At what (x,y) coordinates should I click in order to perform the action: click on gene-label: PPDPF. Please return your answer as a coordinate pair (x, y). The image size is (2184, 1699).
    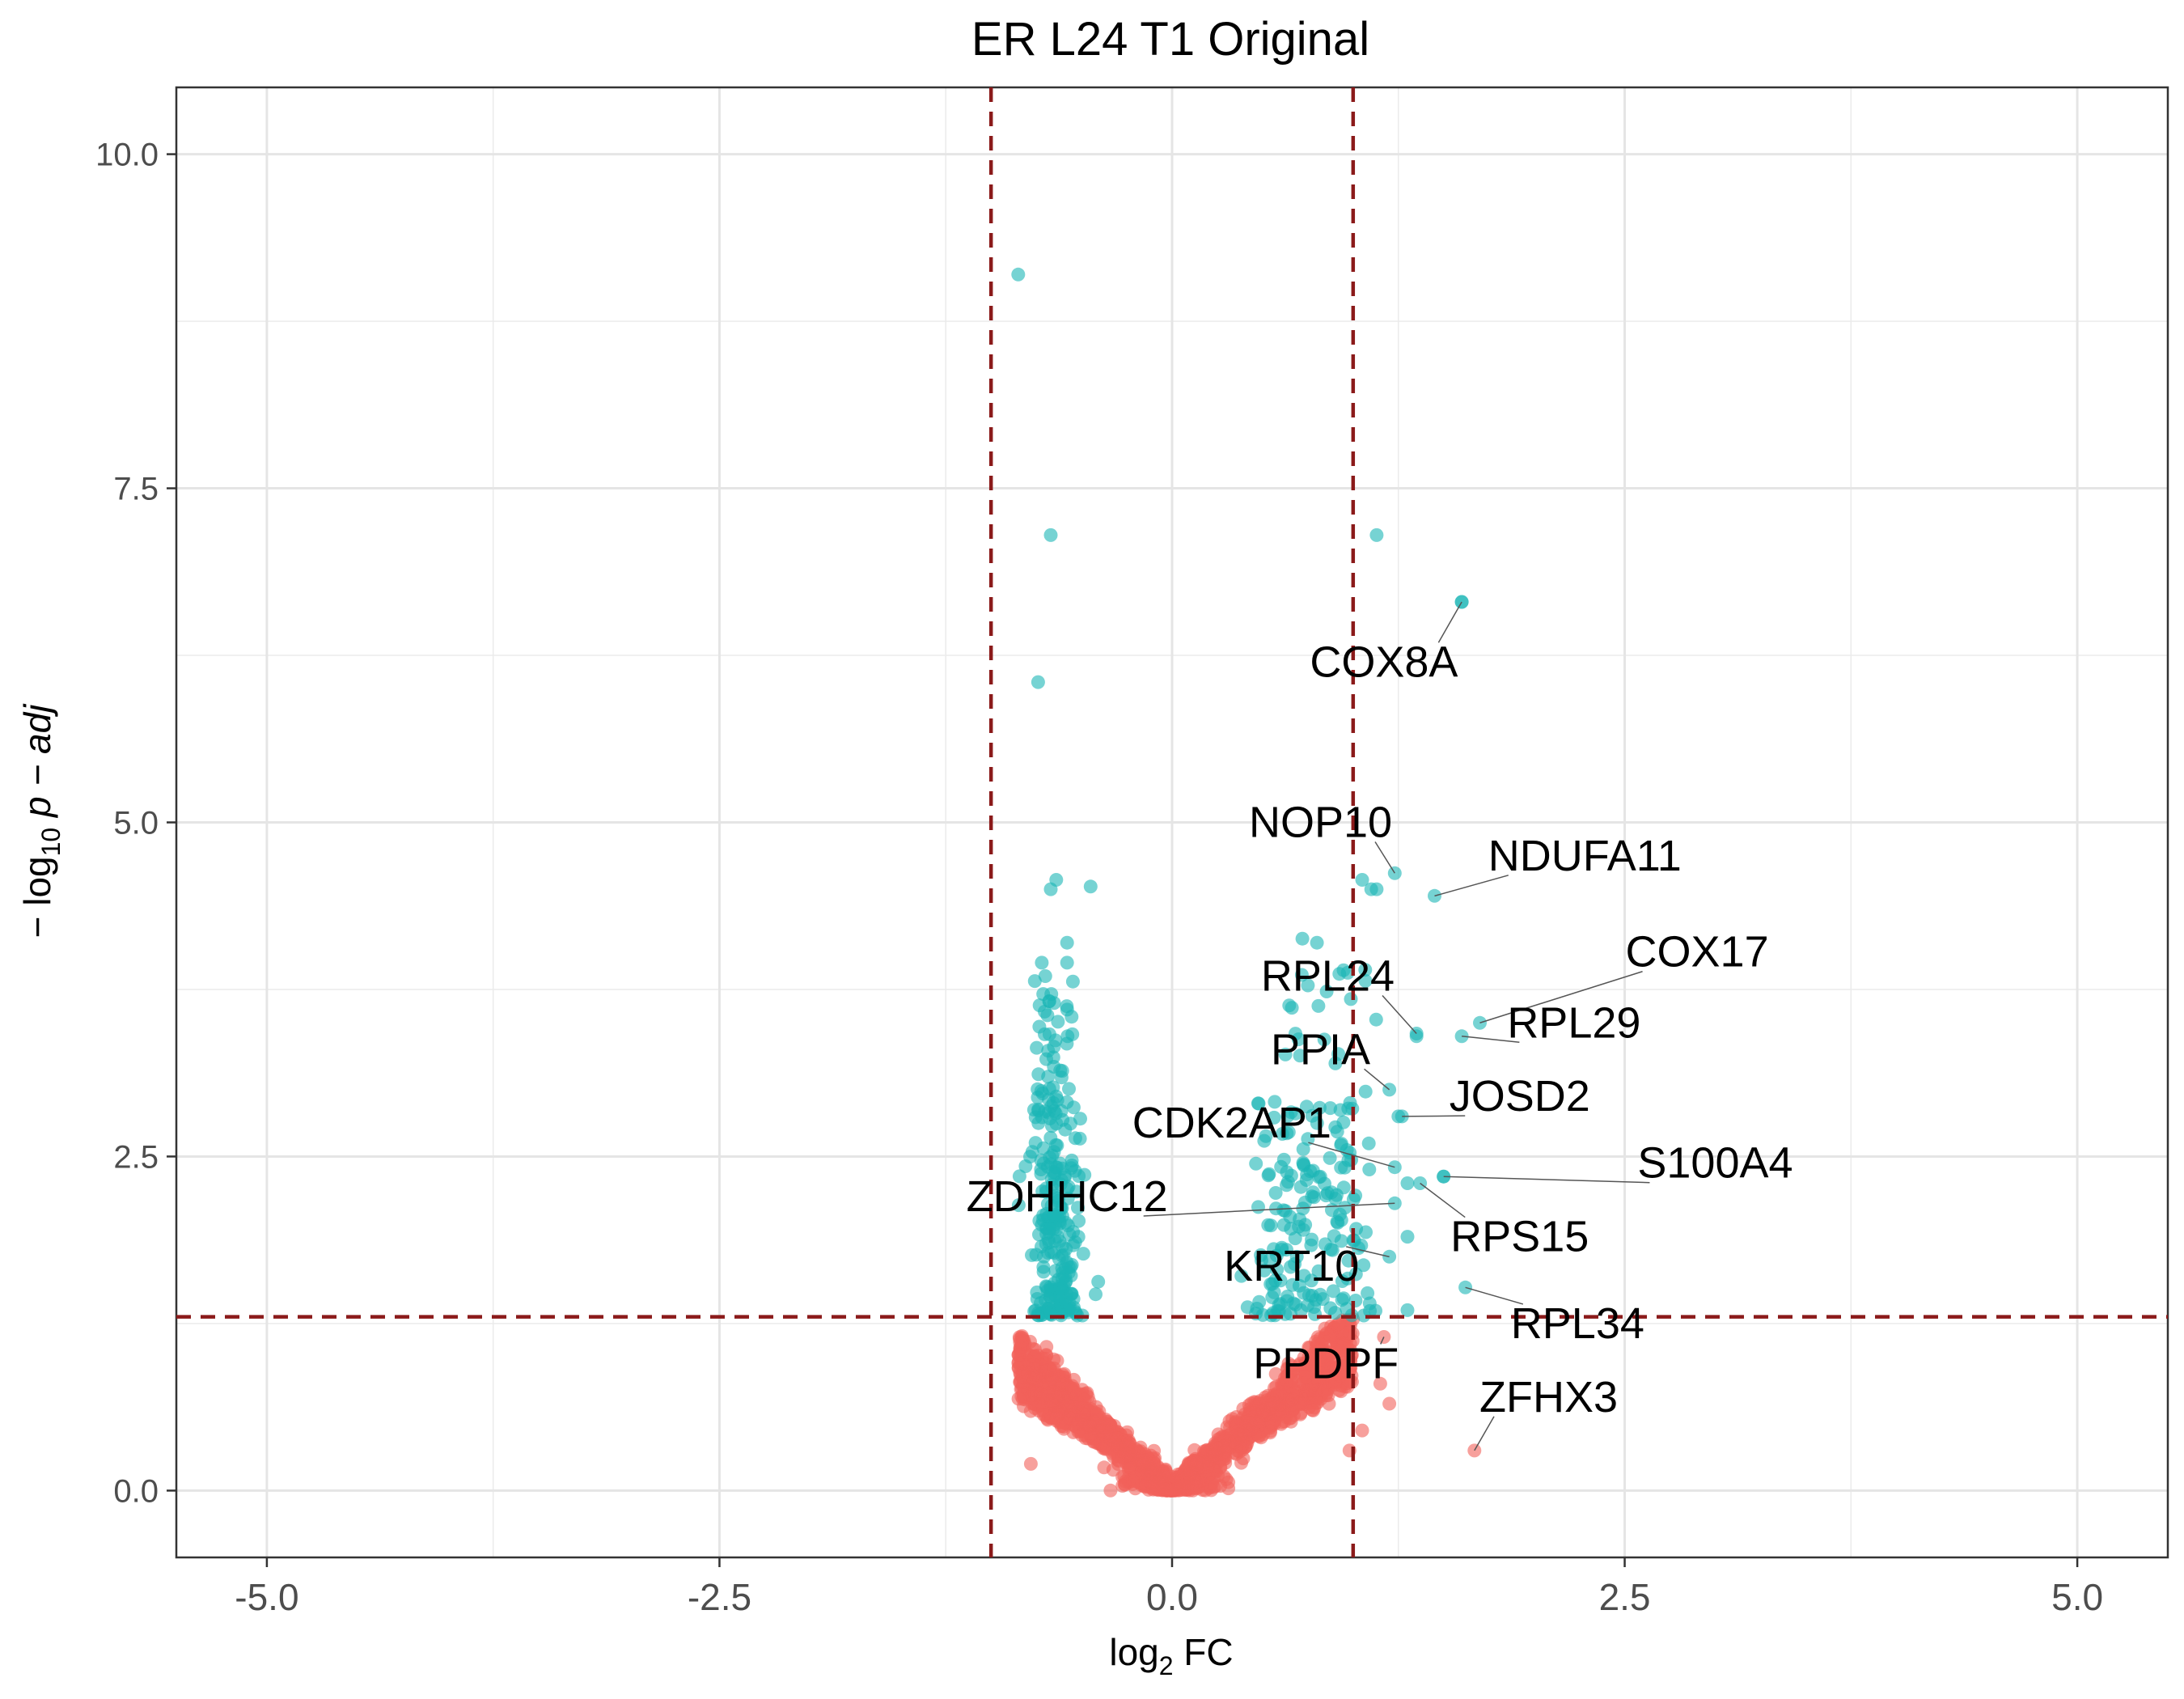
    Looking at the image, I should click on (1326, 1363).